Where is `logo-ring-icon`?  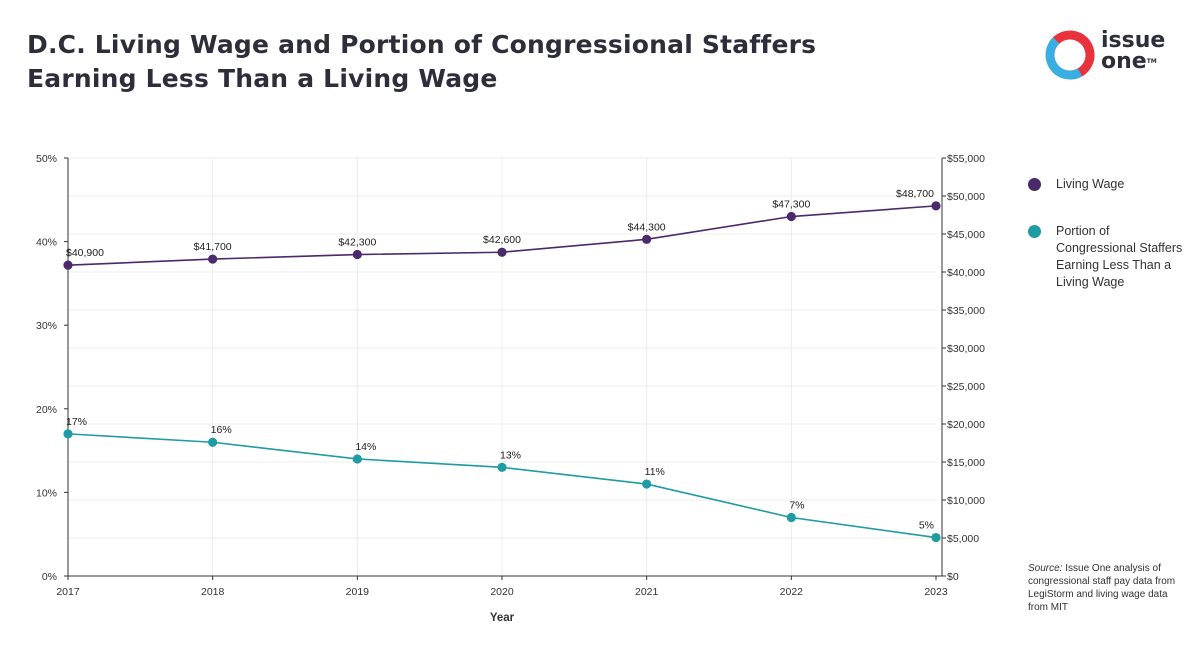 logo-ring-icon is located at coordinates (1070, 55).